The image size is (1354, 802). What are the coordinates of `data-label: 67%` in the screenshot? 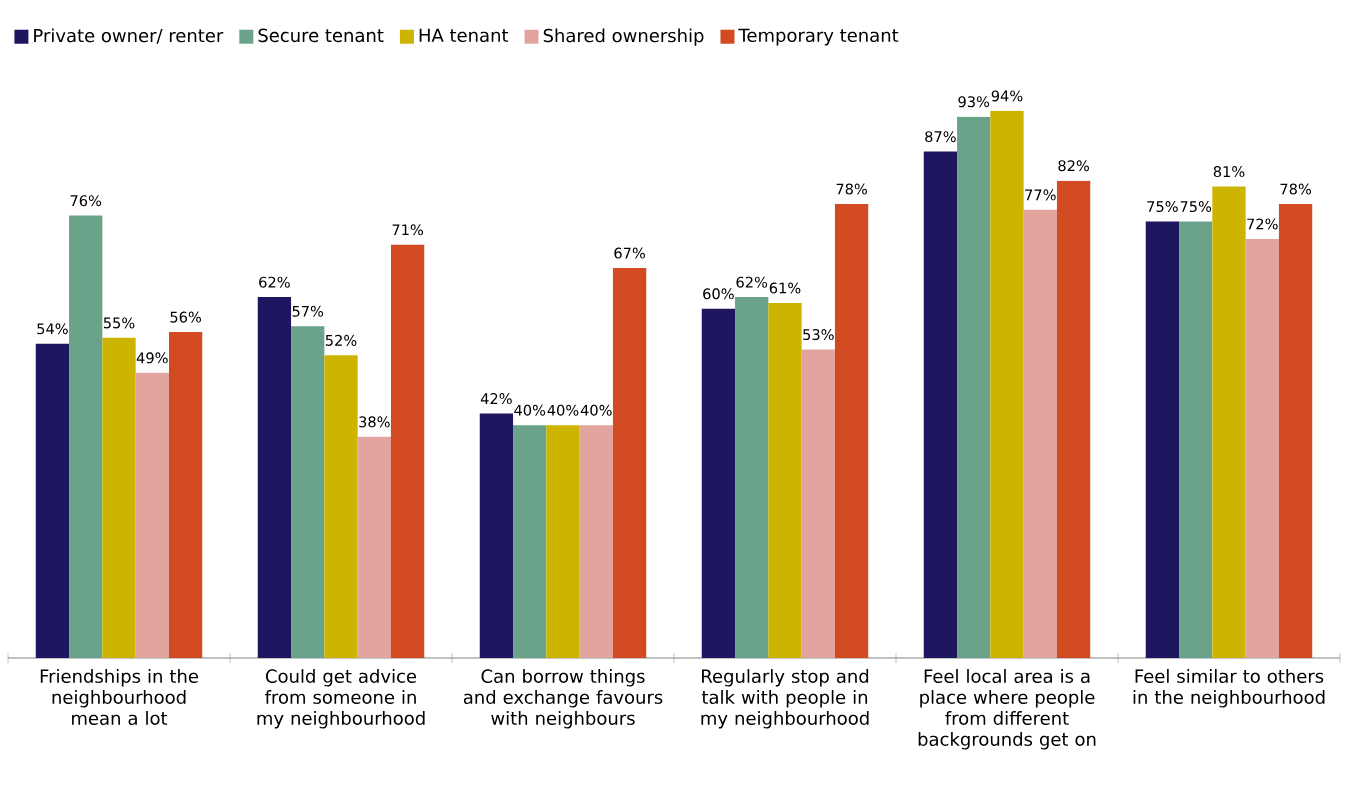 It's located at (629, 253).